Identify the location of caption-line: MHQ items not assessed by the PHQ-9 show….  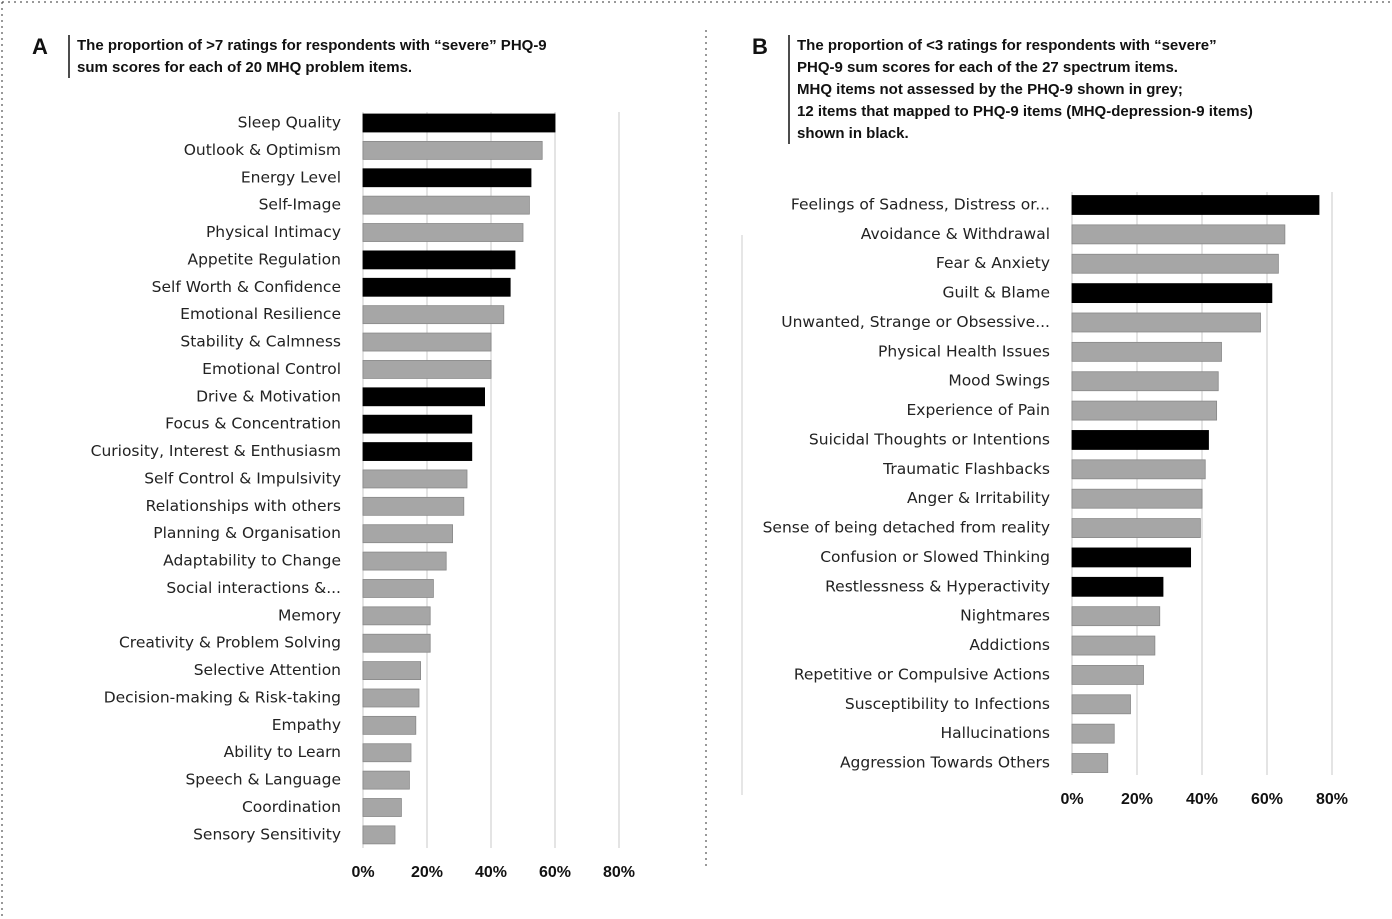
(990, 89).